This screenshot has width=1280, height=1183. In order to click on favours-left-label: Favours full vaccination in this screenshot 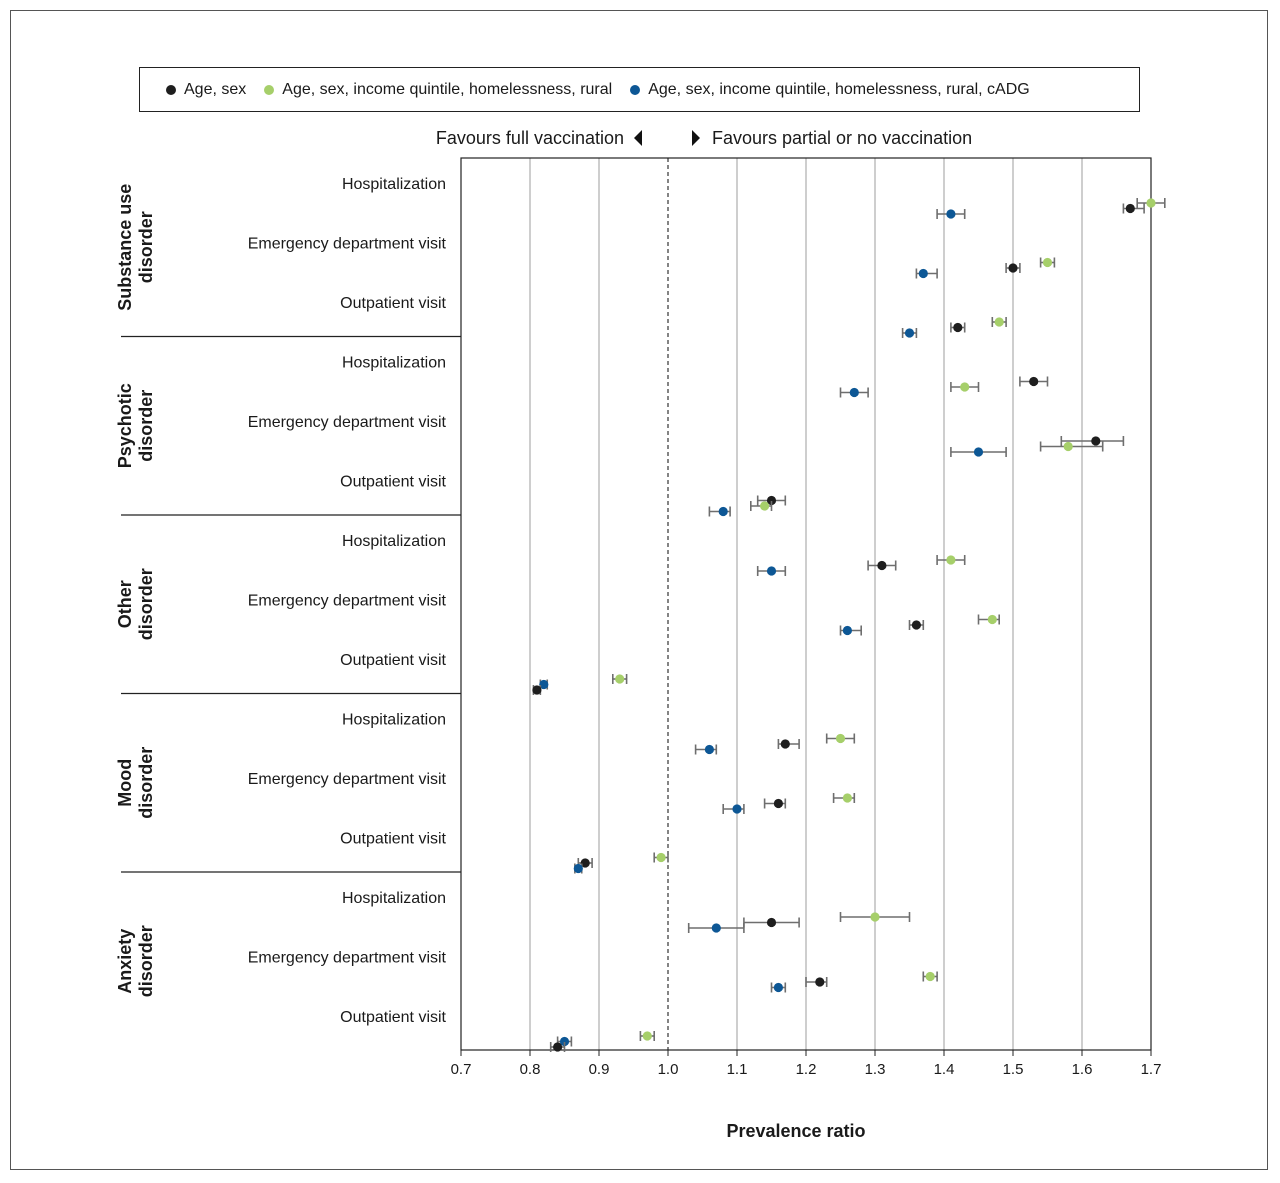, I will do `click(529, 138)`.